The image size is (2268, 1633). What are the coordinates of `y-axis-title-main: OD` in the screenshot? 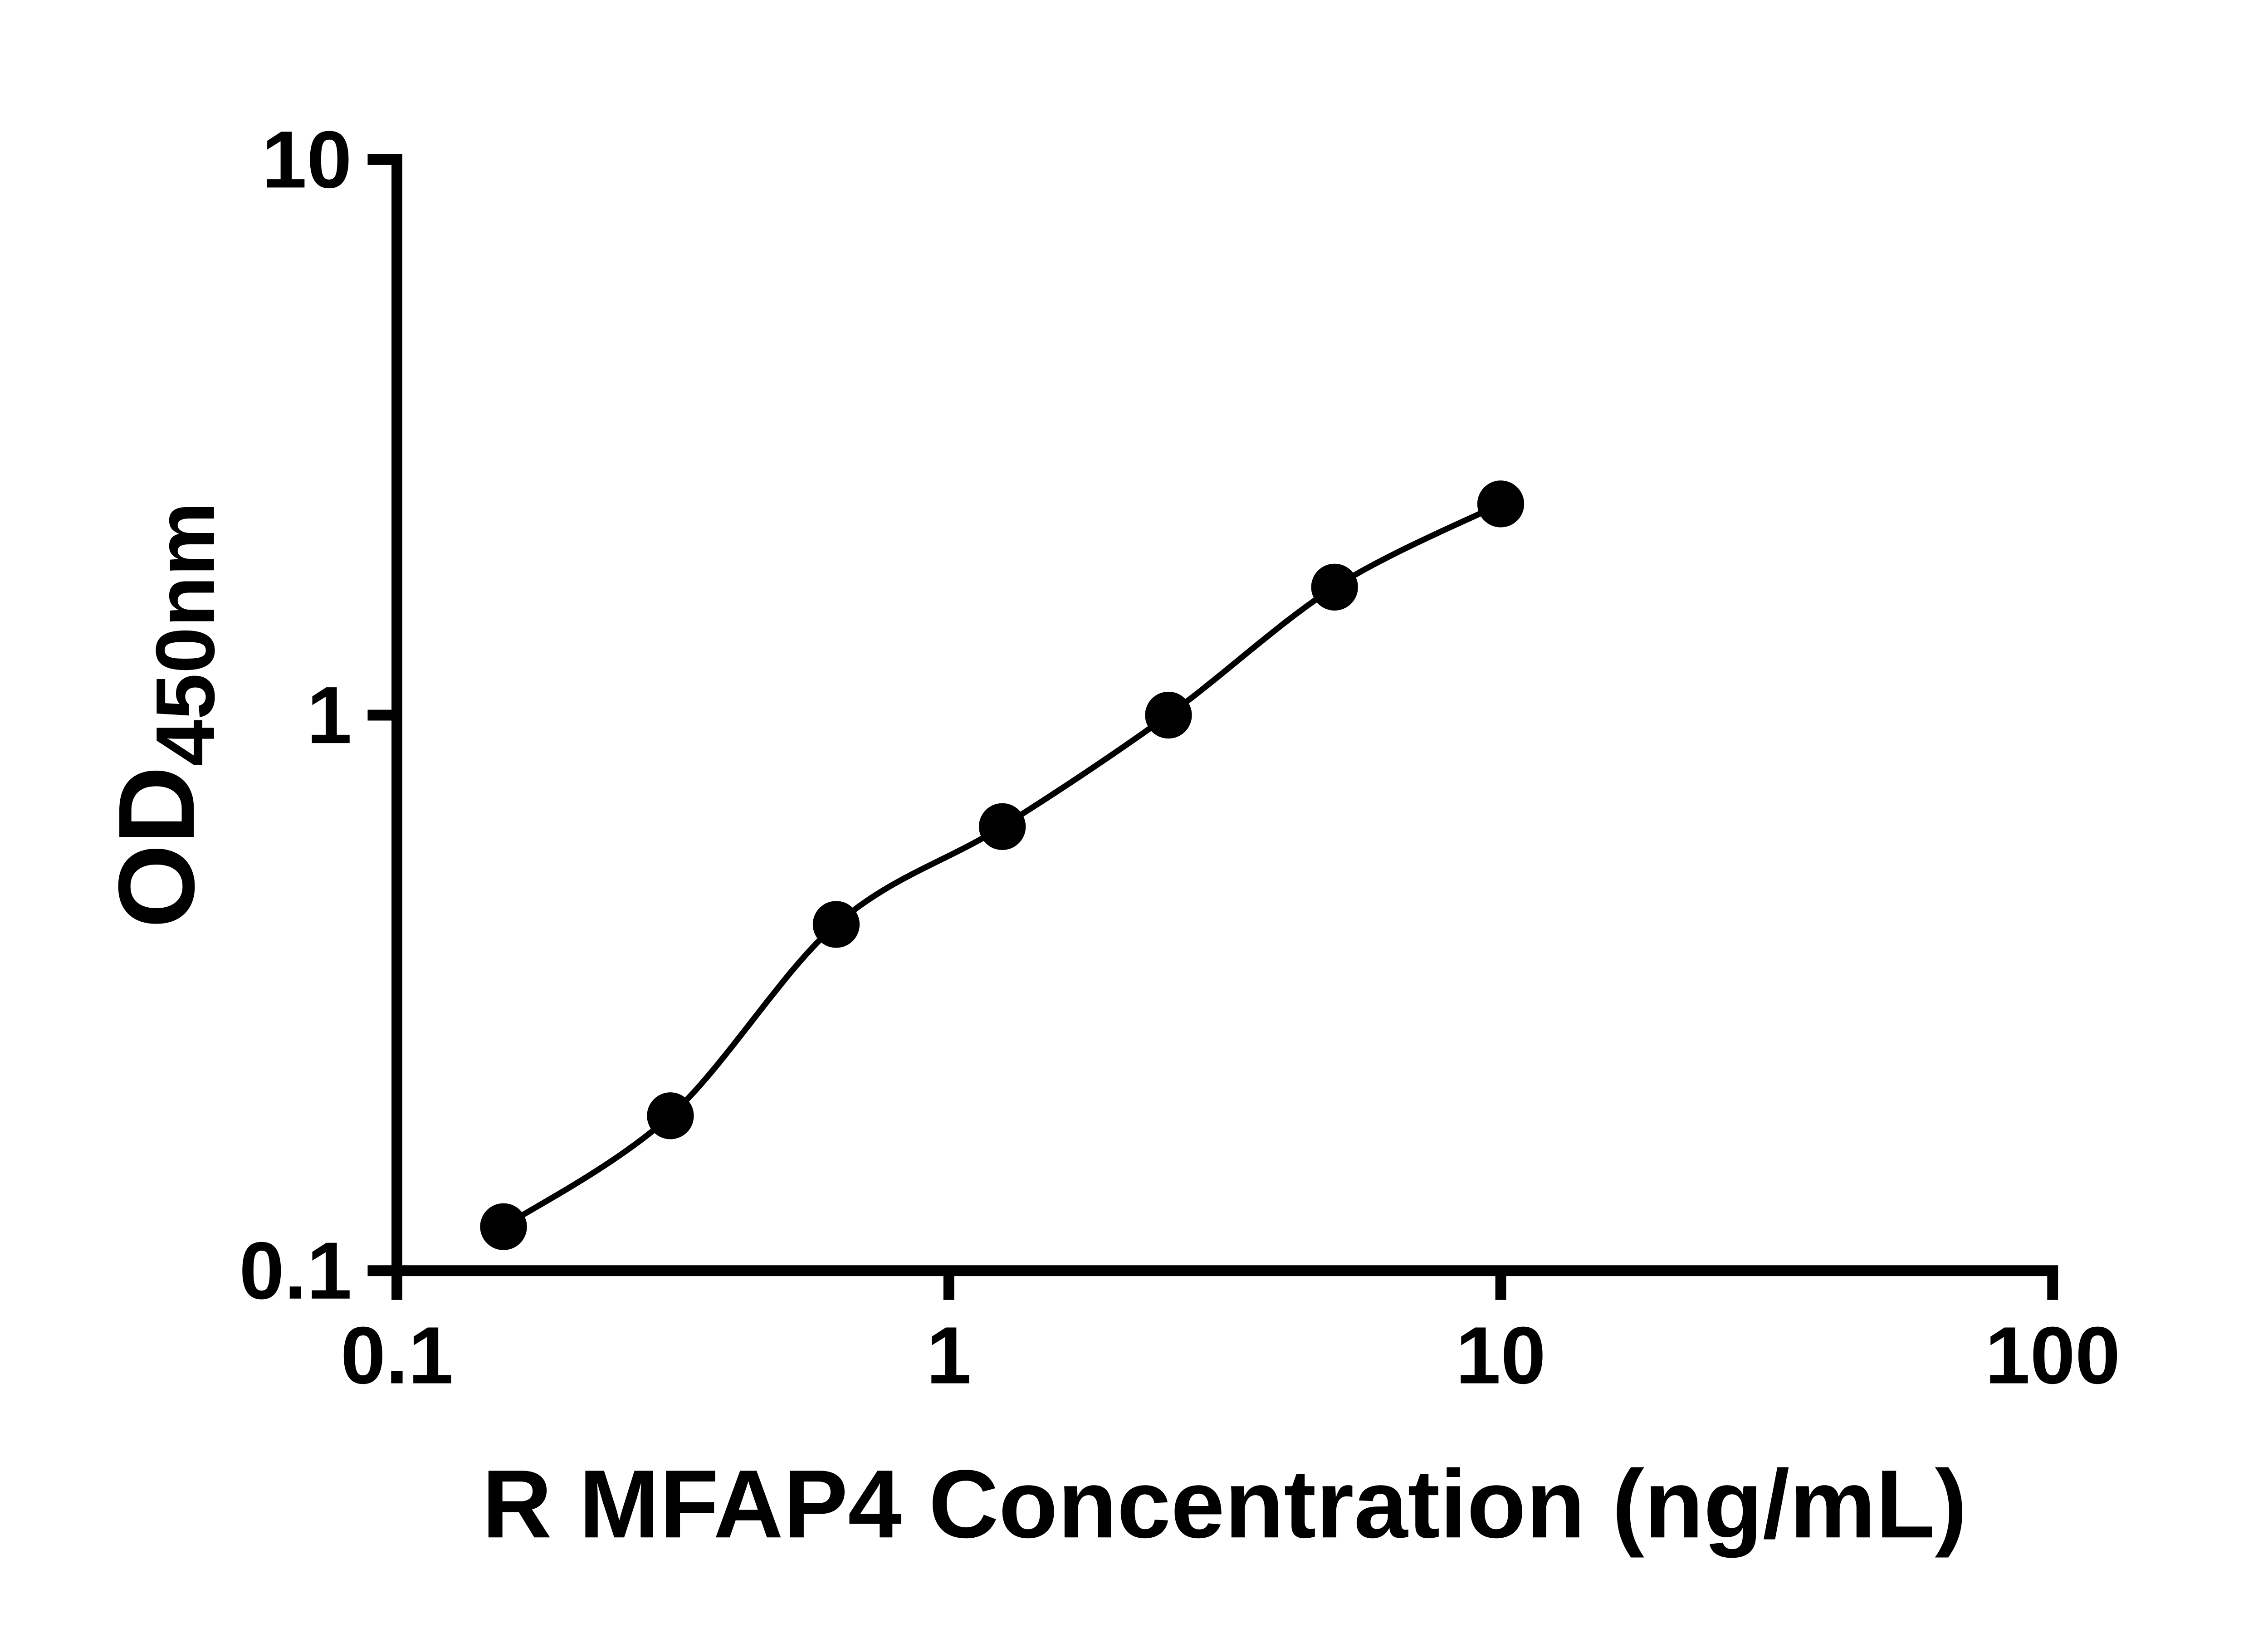 It's located at (157, 847).